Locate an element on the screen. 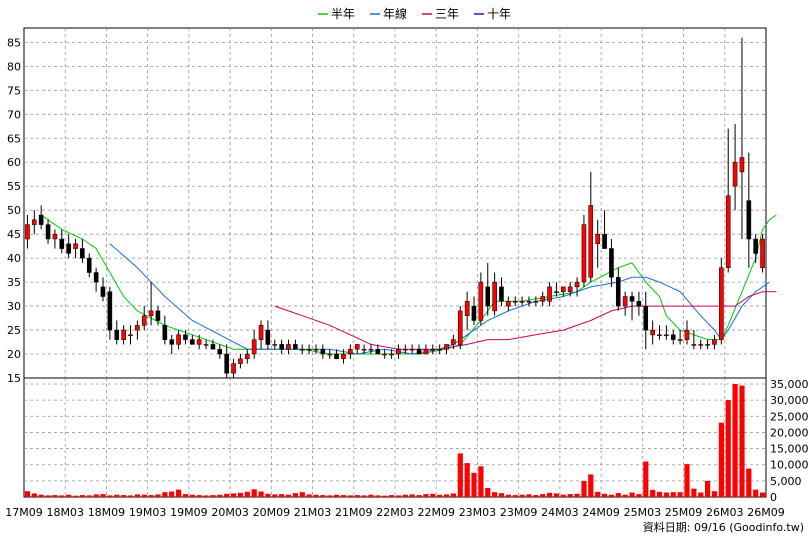 The image size is (808, 540). chart-legend: 半年 年線 三年 十年 is located at coordinates (414, 13).